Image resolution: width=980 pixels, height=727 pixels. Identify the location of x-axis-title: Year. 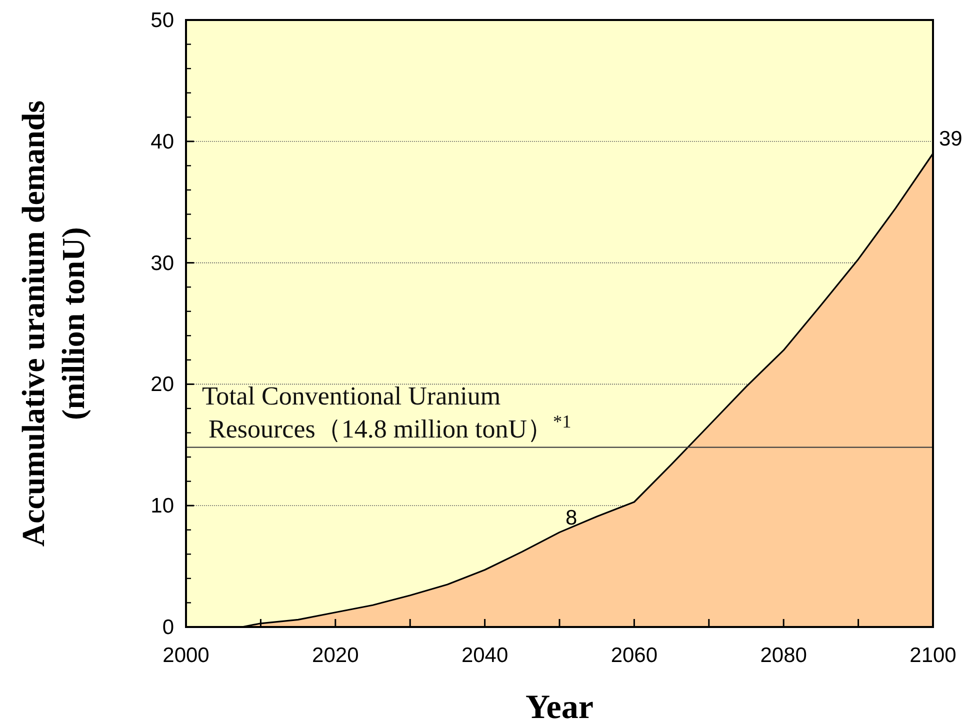
(560, 707).